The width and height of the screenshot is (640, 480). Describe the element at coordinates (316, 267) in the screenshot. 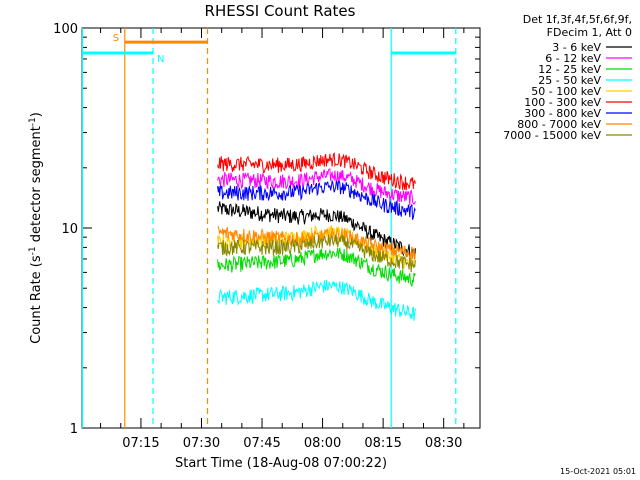

I see `series-12-25keV` at that location.